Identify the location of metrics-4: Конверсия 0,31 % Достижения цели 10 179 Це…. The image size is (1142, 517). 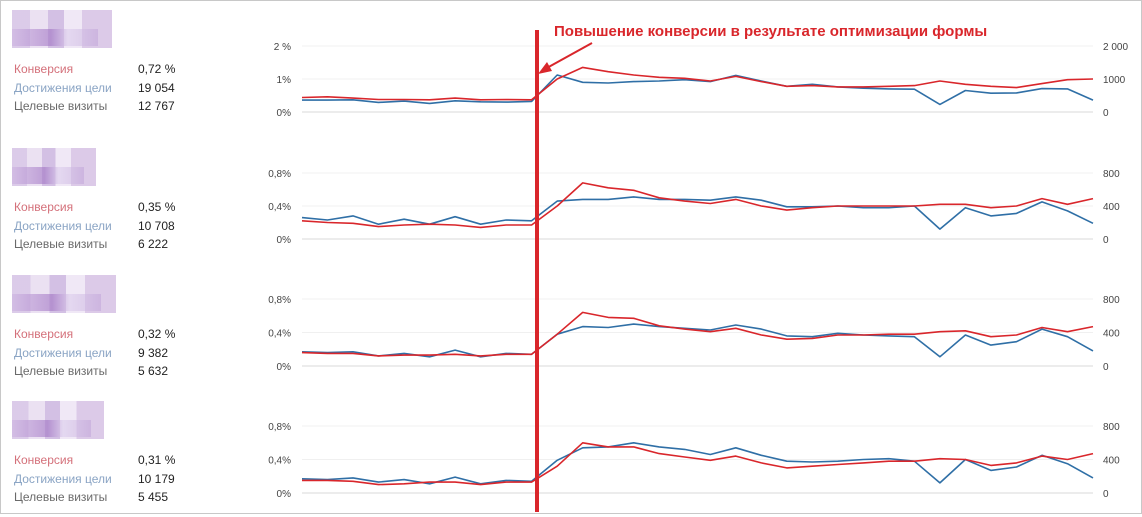
(109, 479).